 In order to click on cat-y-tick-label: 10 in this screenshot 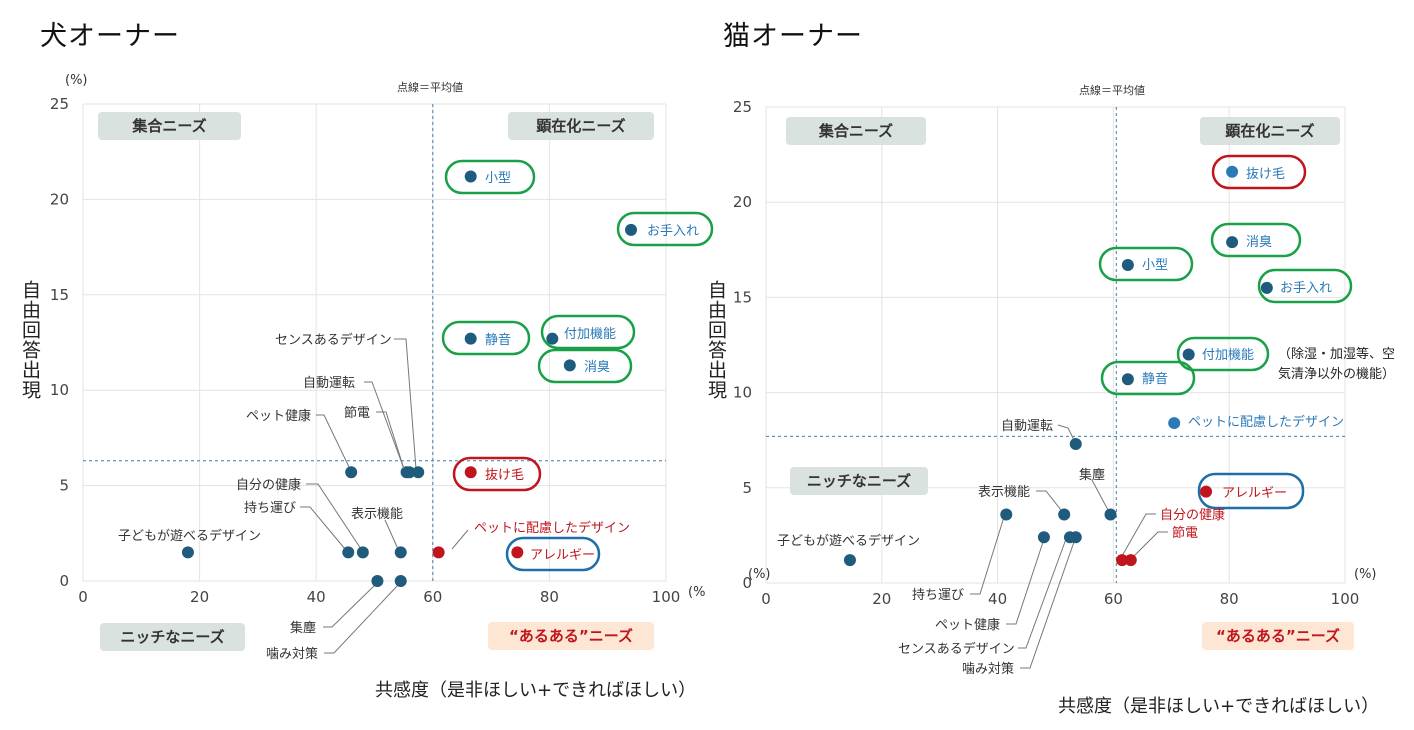, I will do `click(742, 393)`.